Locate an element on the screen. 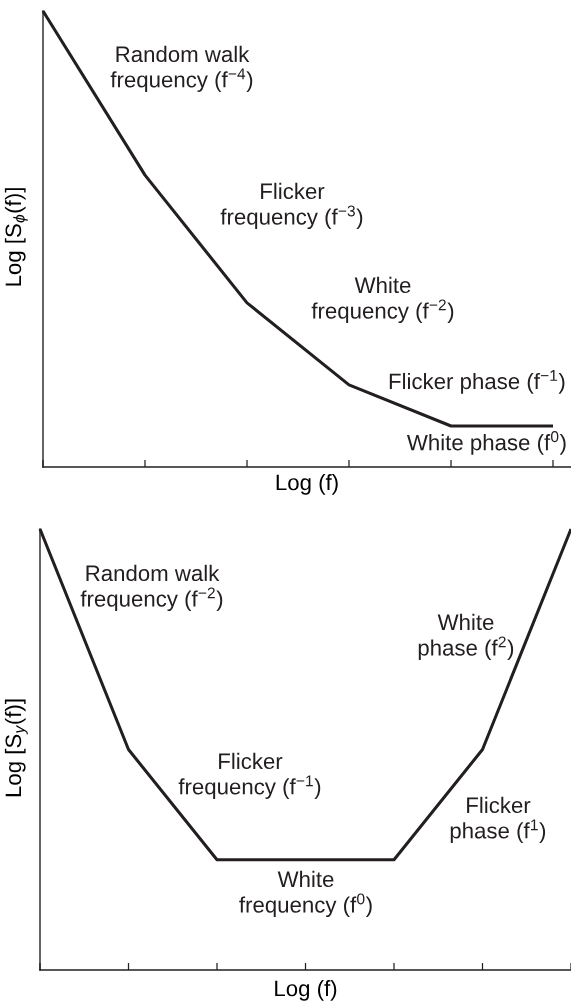 Image resolution: width=571 pixels, height=1008 pixels. annotation: Flicker phase (f$^{−1}$) is located at coordinates (477, 382).